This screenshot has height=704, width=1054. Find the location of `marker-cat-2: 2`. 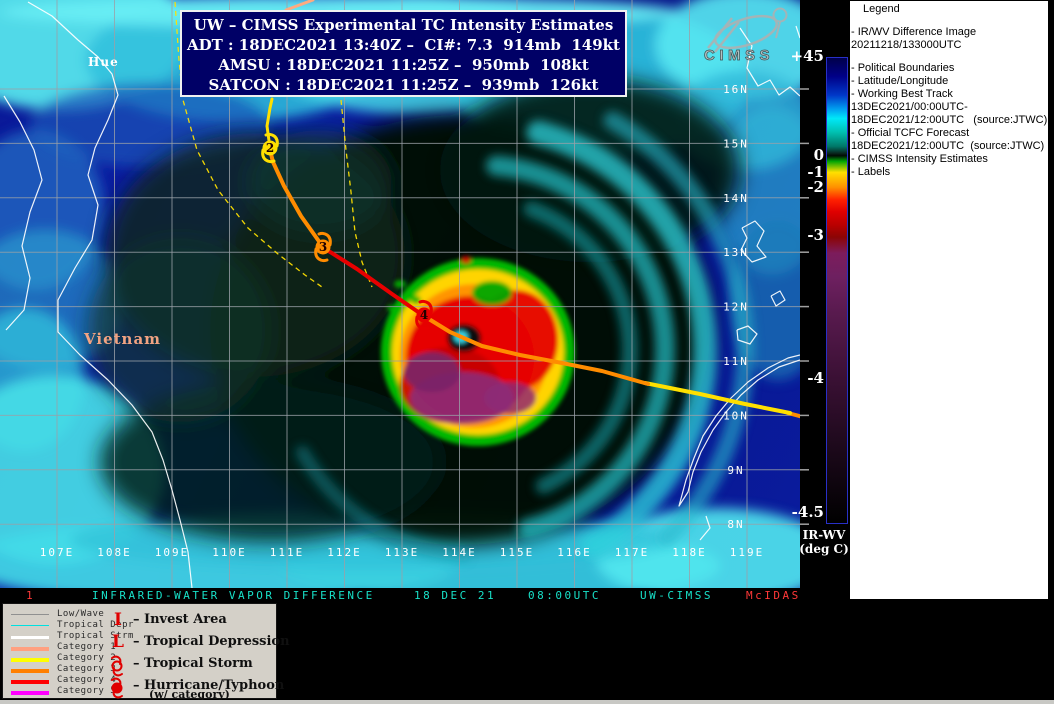

marker-cat-2: 2 is located at coordinates (270, 148).